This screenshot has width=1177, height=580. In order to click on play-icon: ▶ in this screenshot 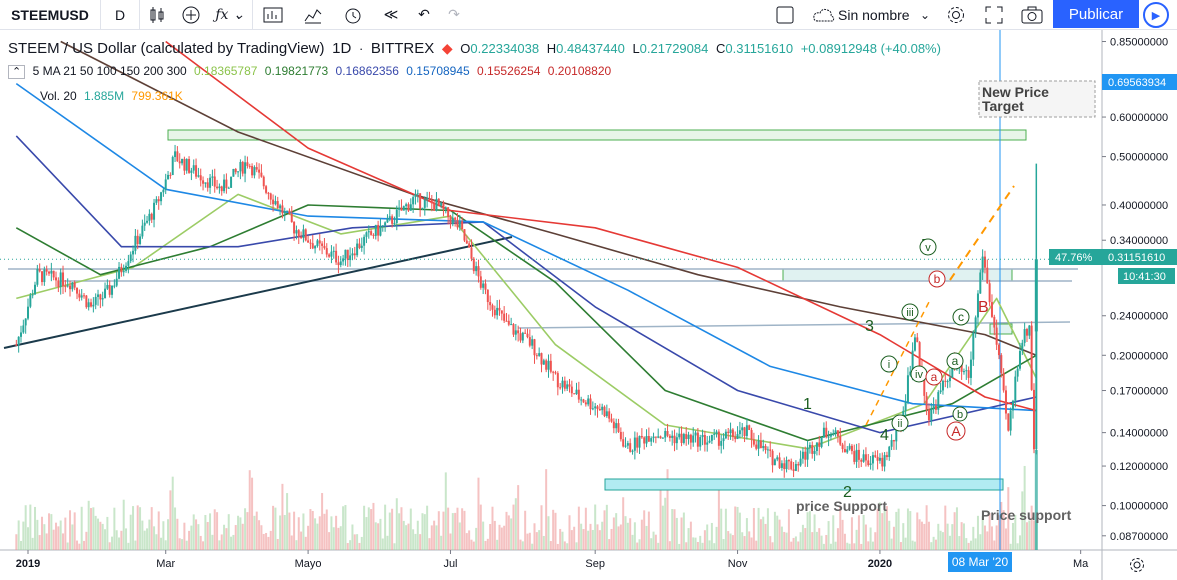, I will do `click(1156, 15)`.